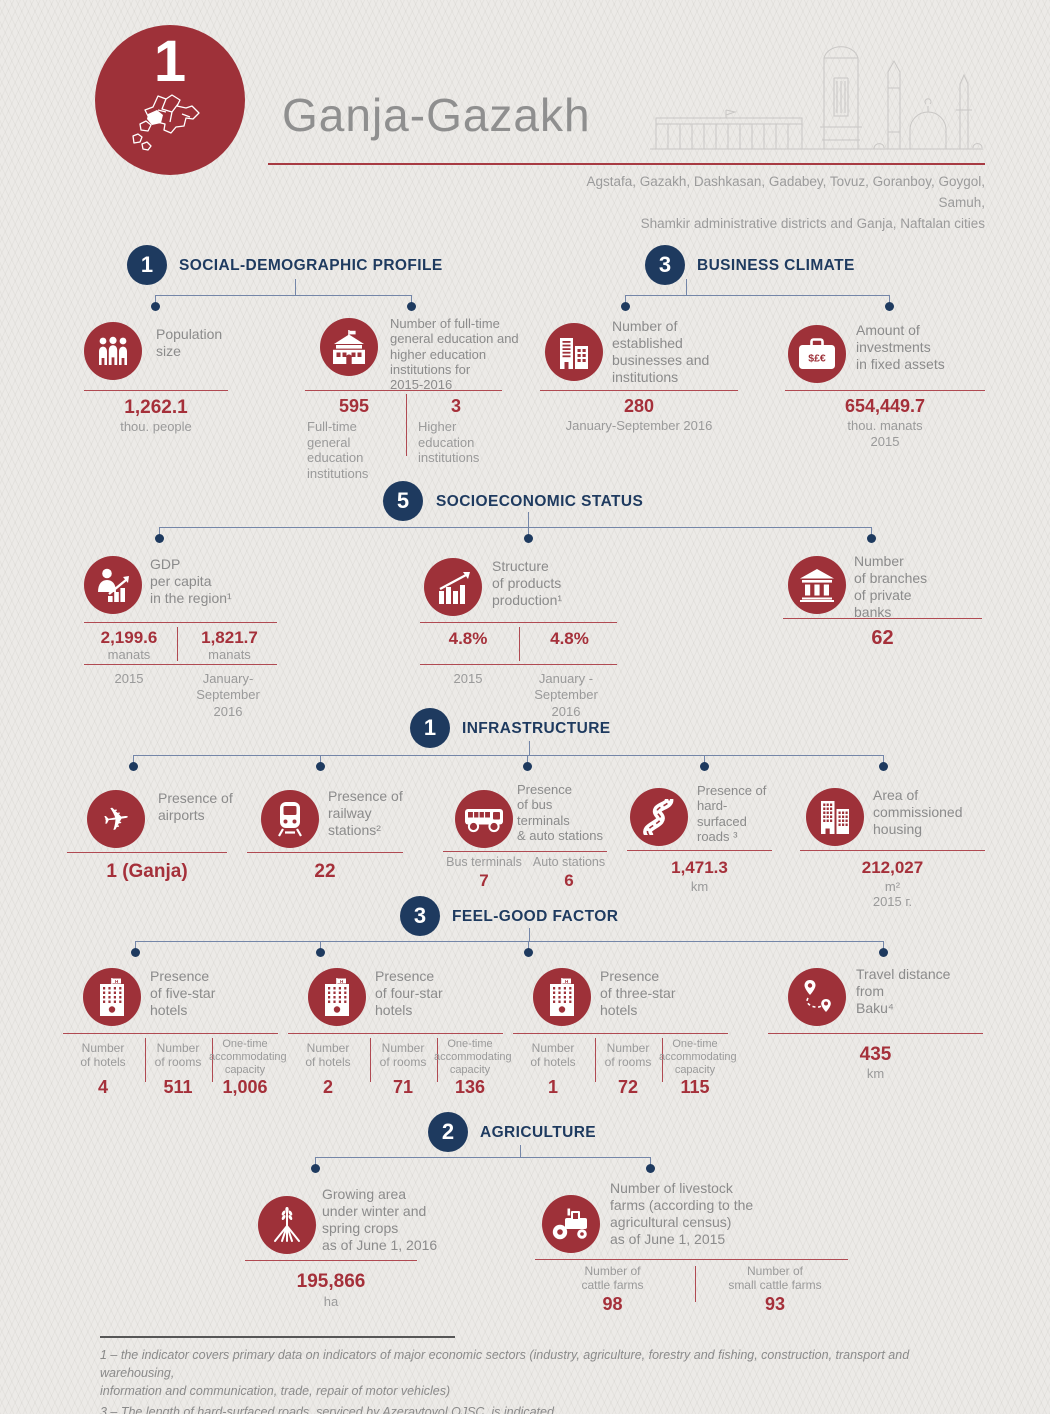 The width and height of the screenshot is (1050, 1414). Describe the element at coordinates (112, 997) in the screenshot. I see `hotel-five-star-icon: H` at that location.